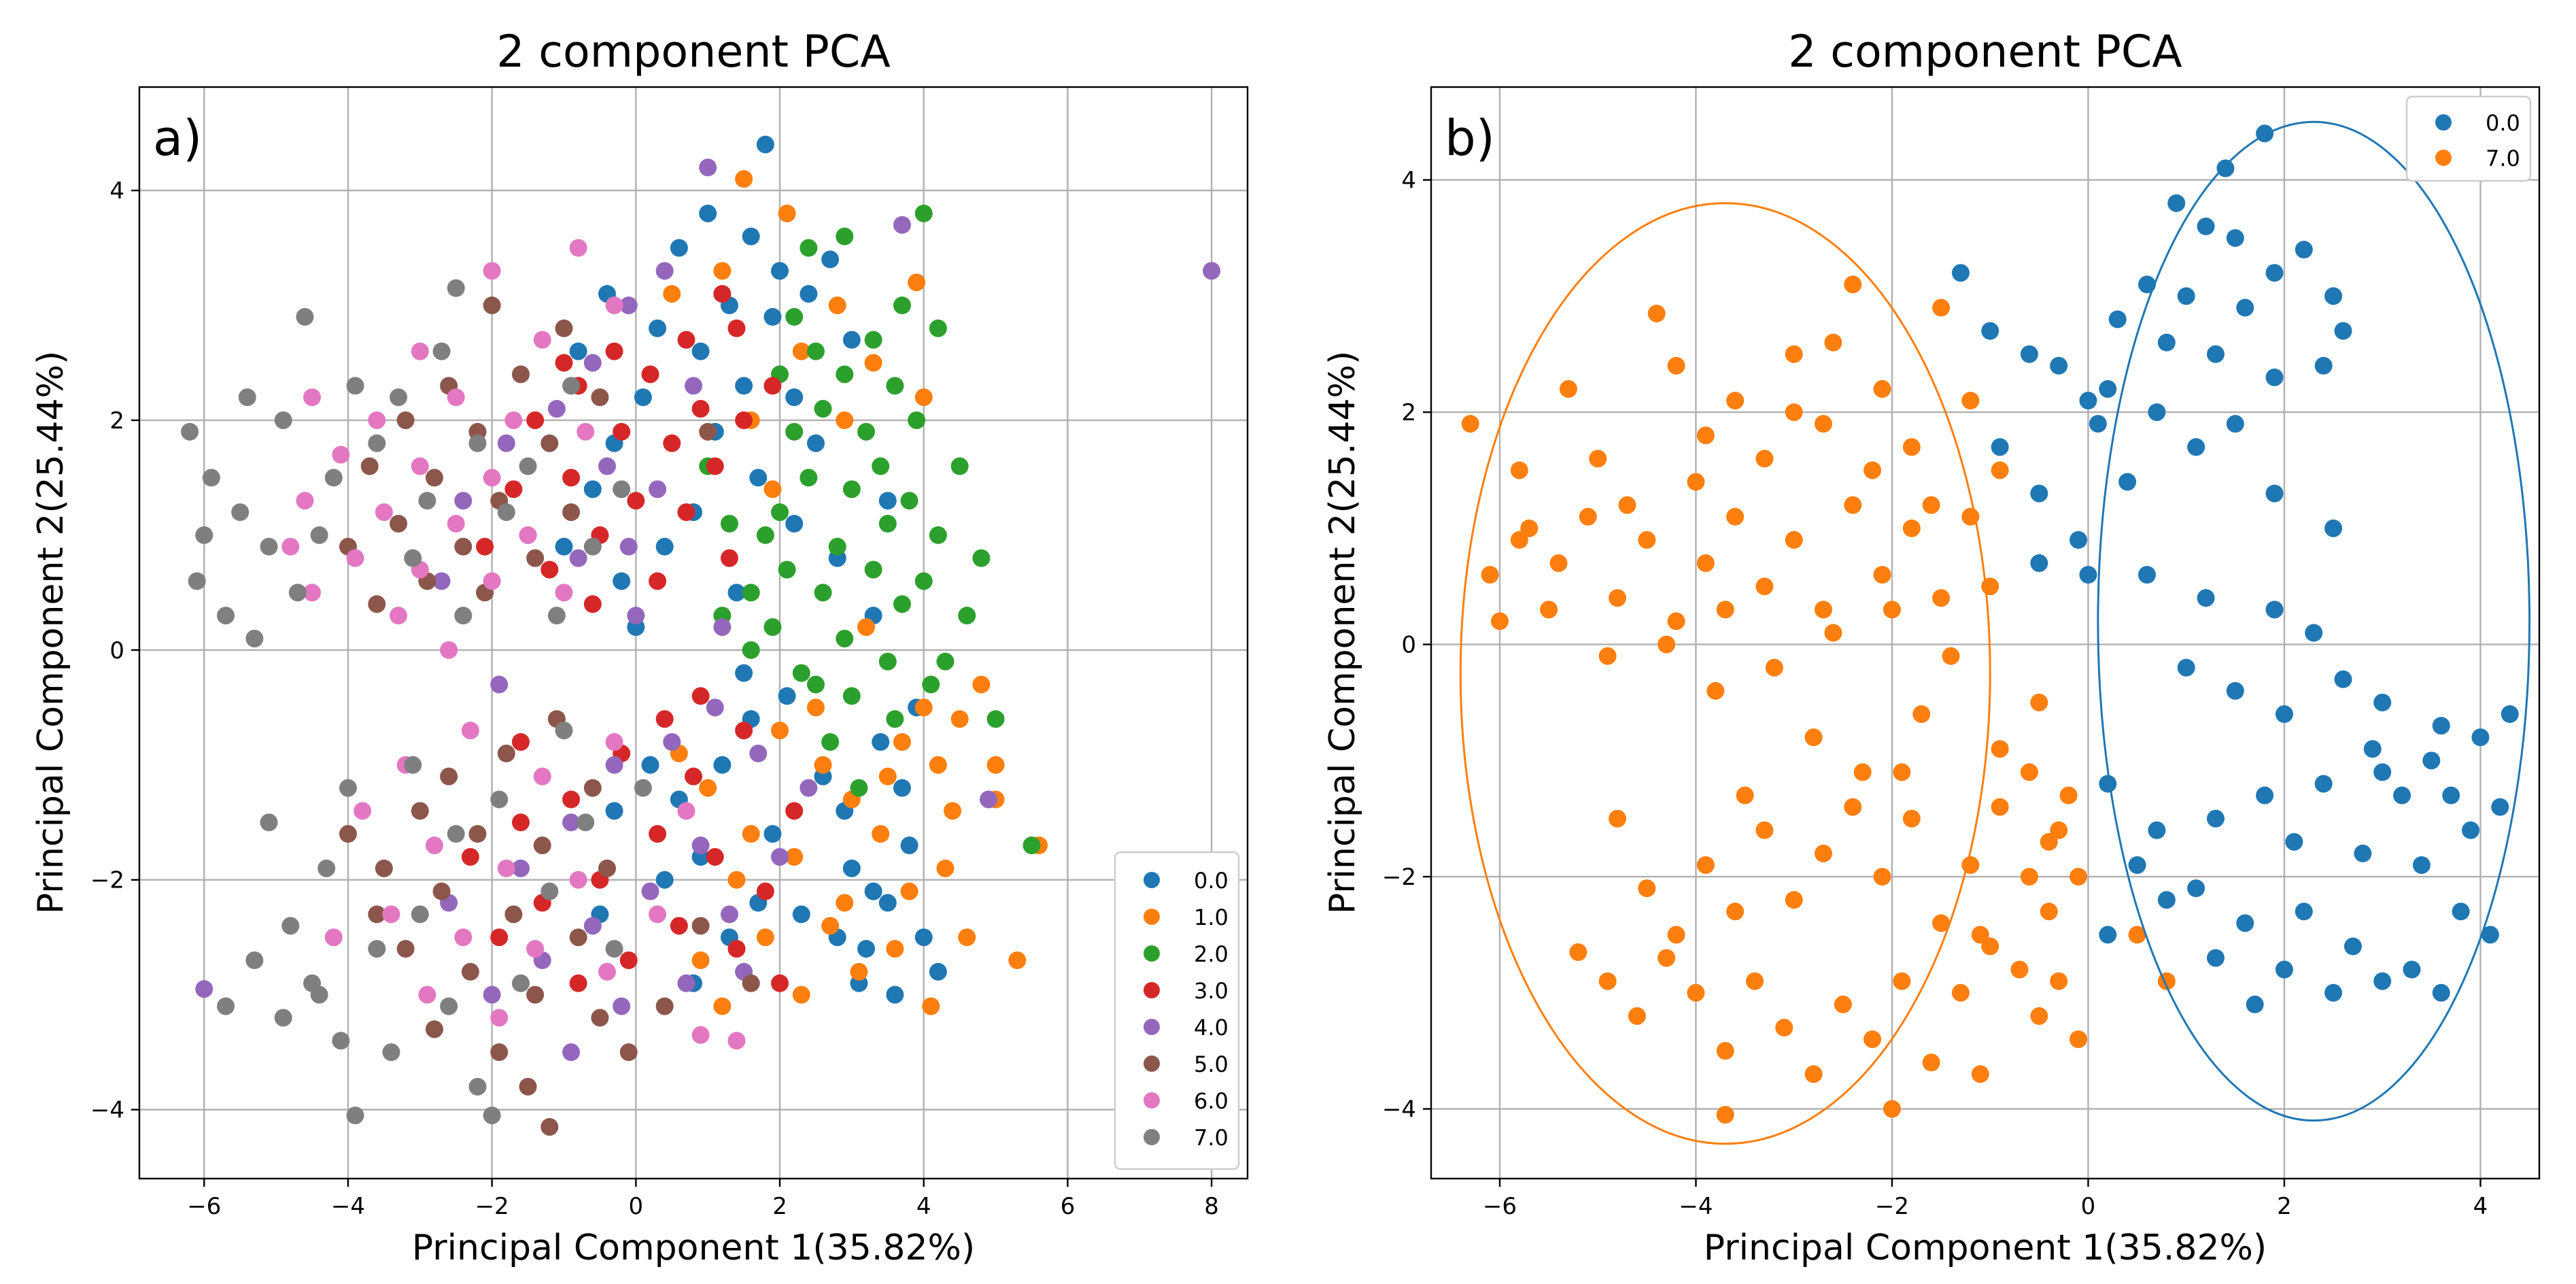 This screenshot has height=1284, width=2576. What do you see at coordinates (1152, 1027) in the screenshot?
I see `legend-marker-4.0` at bounding box center [1152, 1027].